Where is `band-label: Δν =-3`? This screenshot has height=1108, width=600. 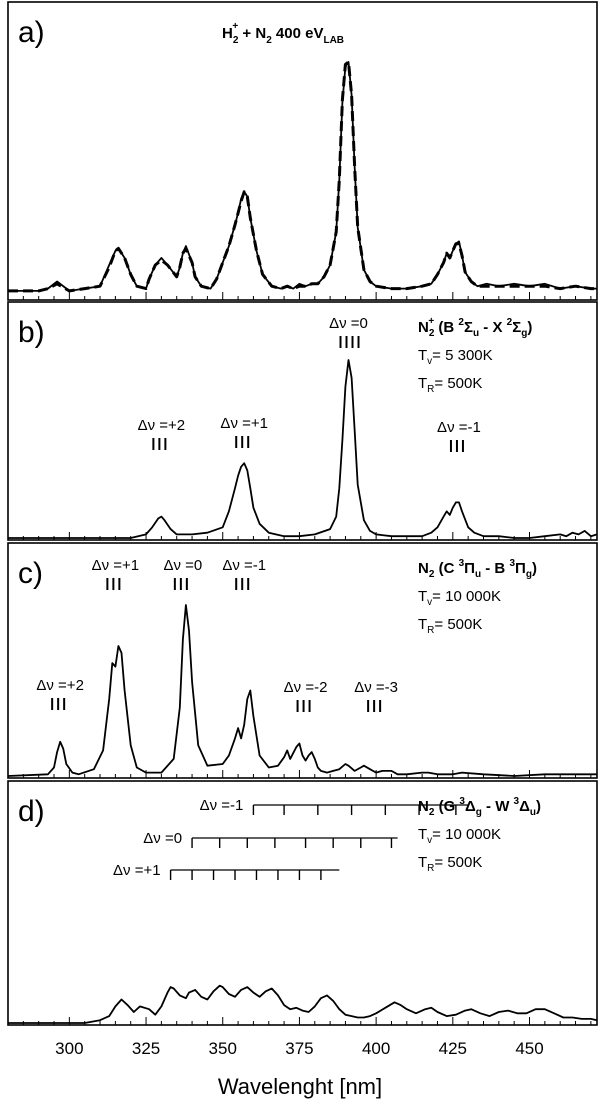
band-label: Δν =-3 is located at coordinates (376, 687).